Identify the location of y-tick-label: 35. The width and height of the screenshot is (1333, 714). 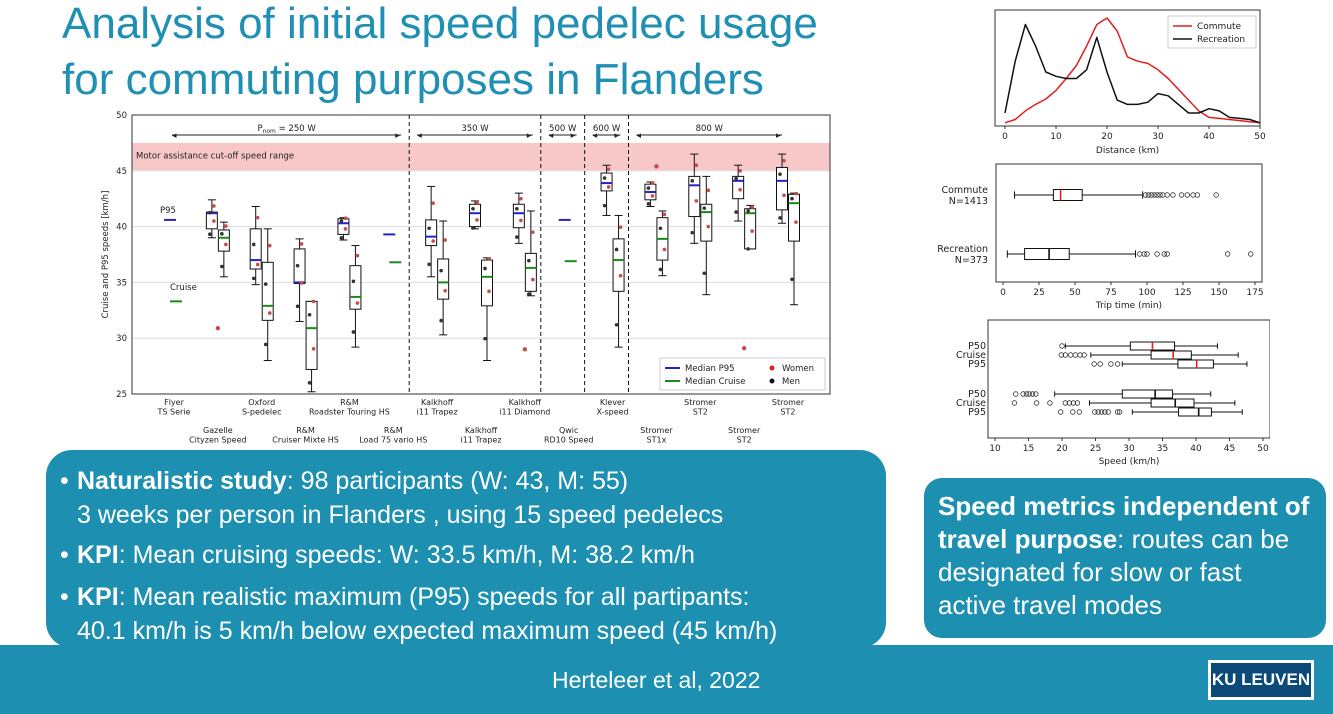
(121, 283).